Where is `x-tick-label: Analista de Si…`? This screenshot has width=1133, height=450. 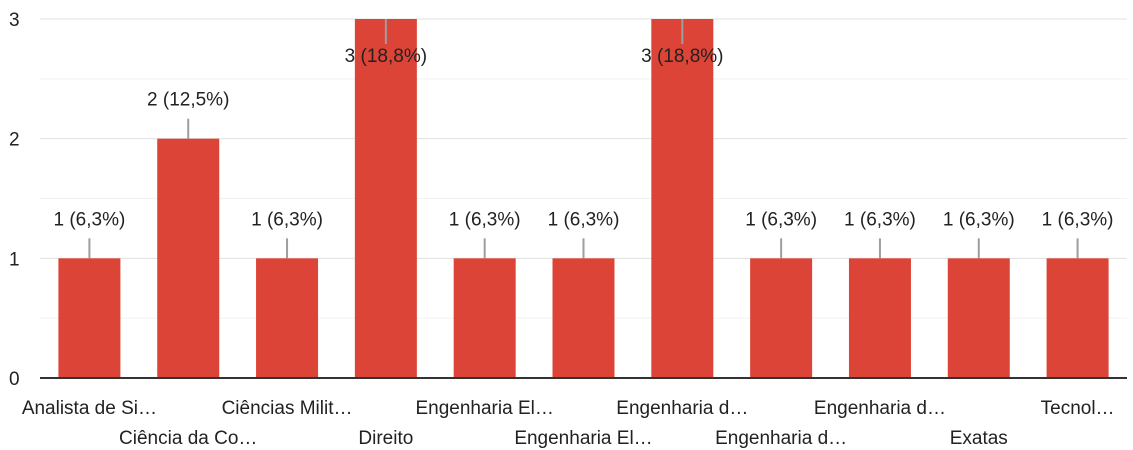 x-tick-label: Analista de Si… is located at coordinates (89, 408).